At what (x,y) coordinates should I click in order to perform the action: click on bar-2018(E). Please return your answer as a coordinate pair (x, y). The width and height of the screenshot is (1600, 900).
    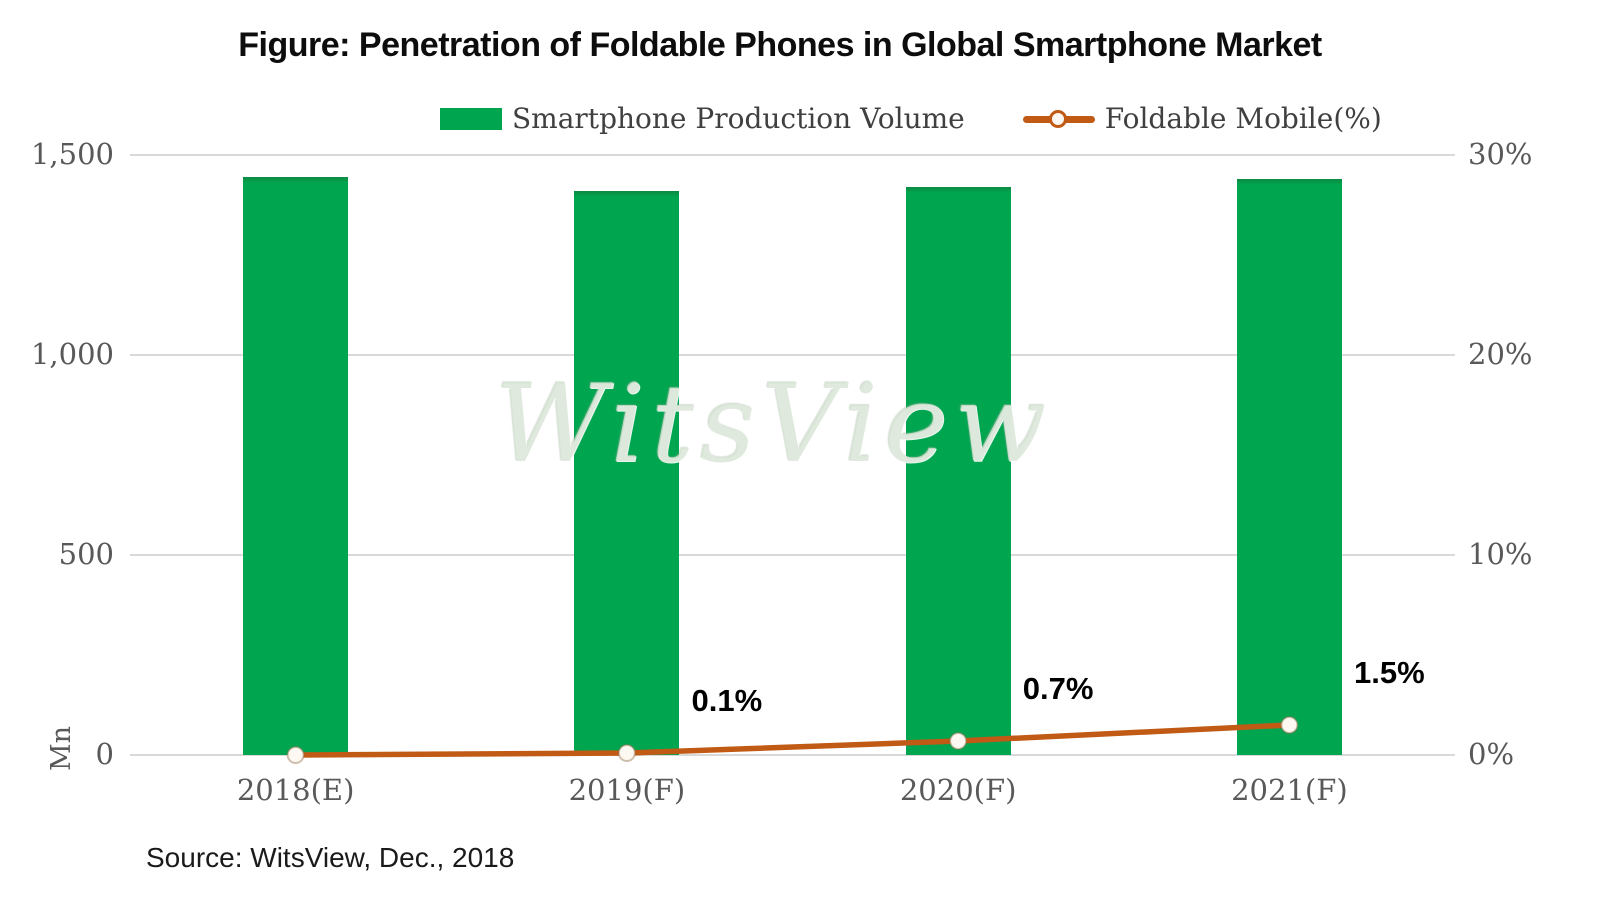
    Looking at the image, I should click on (296, 466).